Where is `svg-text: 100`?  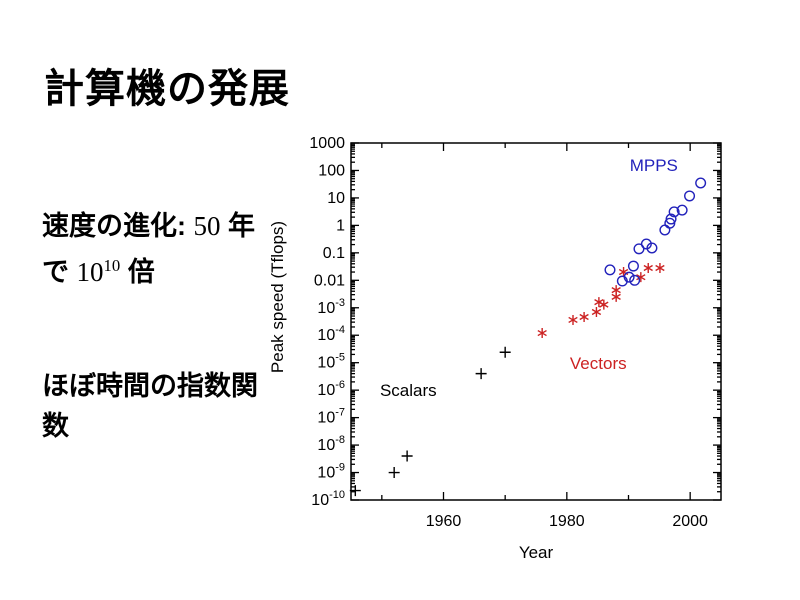
svg-text: 100 is located at coordinates (331, 170).